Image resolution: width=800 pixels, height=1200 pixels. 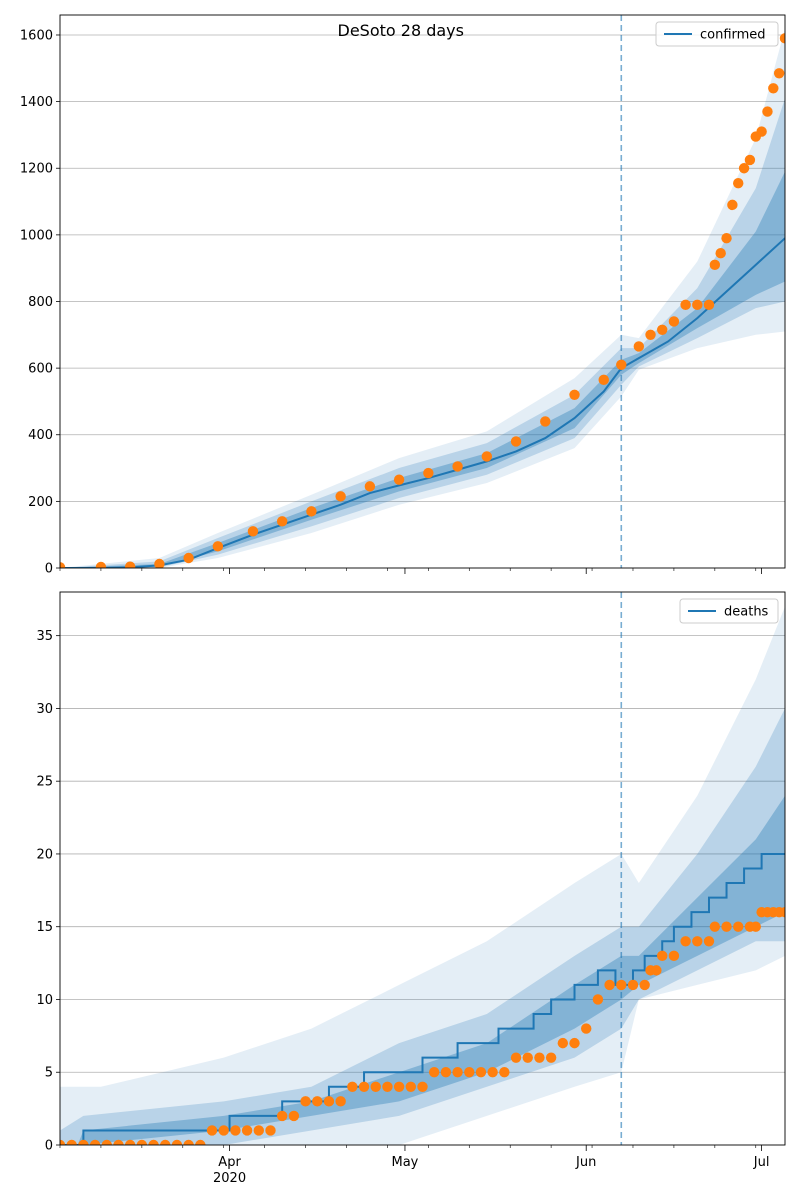 I want to click on bottom-x-tick-label: Jun, so click(x=585, y=1162).